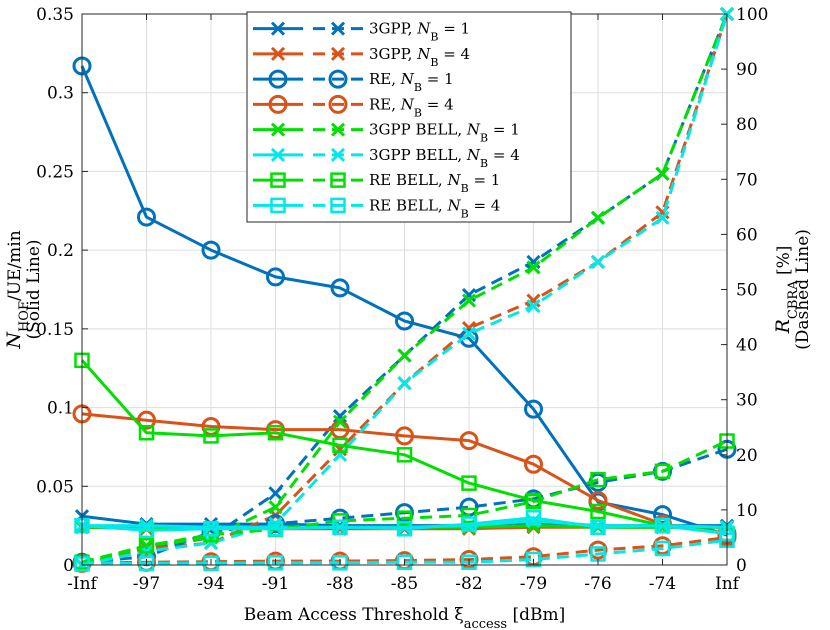 This screenshot has width=830, height=630. Describe the element at coordinates (747, 125) in the screenshot. I see `y-right-tick-label: 80` at that location.